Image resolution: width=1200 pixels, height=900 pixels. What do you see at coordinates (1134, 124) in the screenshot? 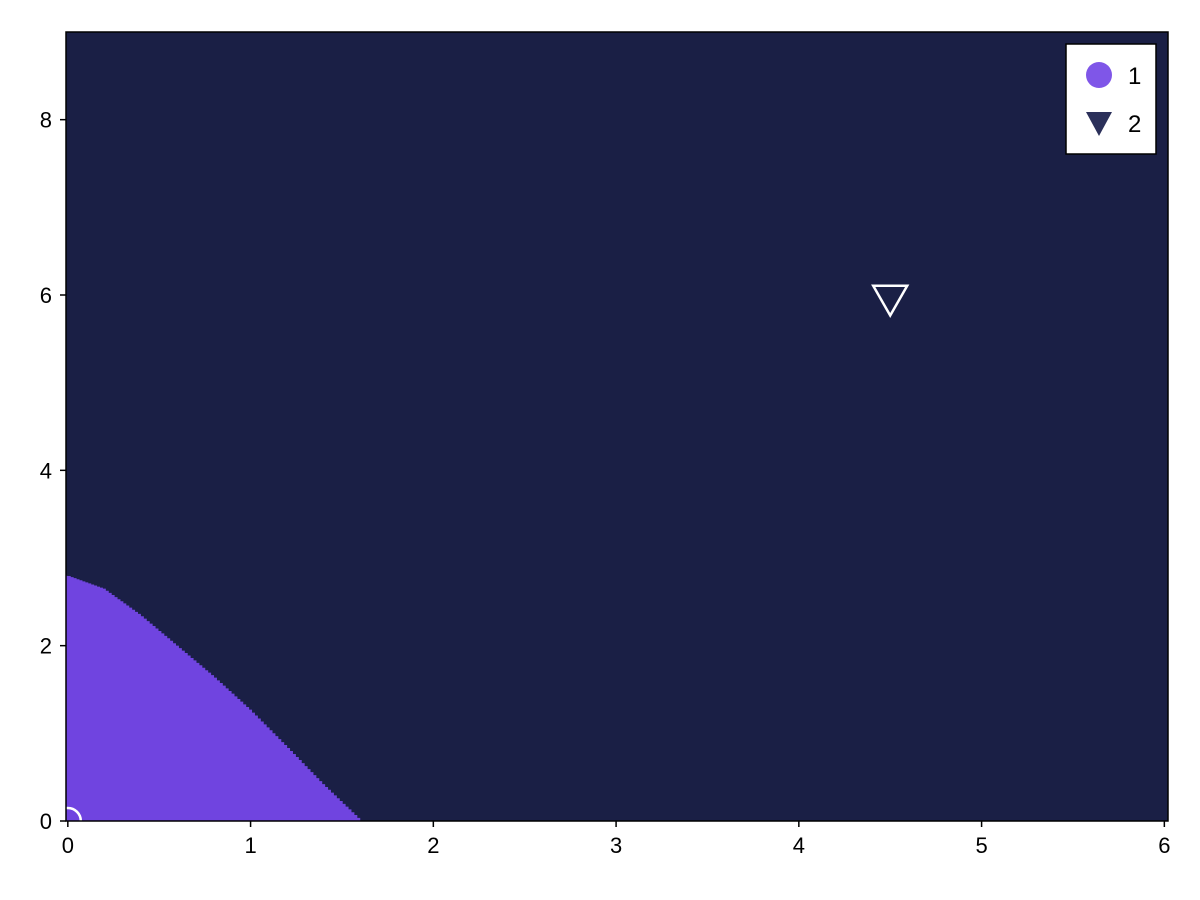
I see `legend-label-2: 2` at bounding box center [1134, 124].